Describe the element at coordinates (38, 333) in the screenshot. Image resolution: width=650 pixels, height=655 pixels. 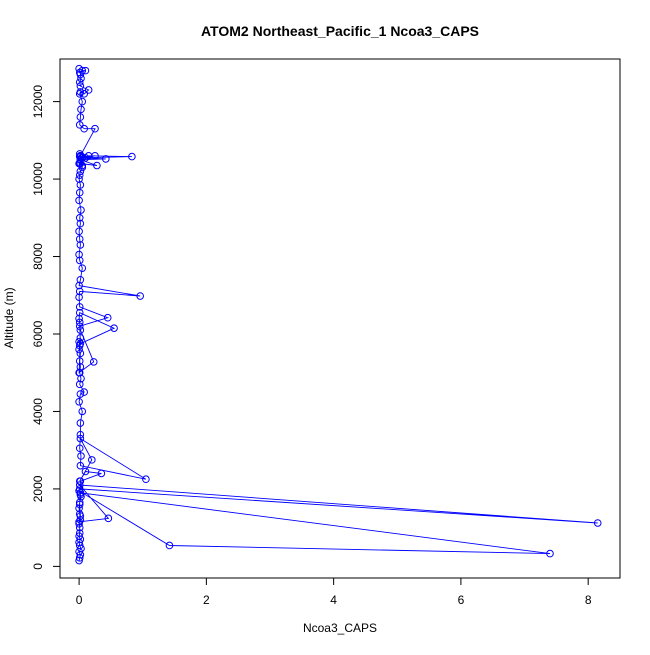
I see `y-tick-label: 6000` at that location.